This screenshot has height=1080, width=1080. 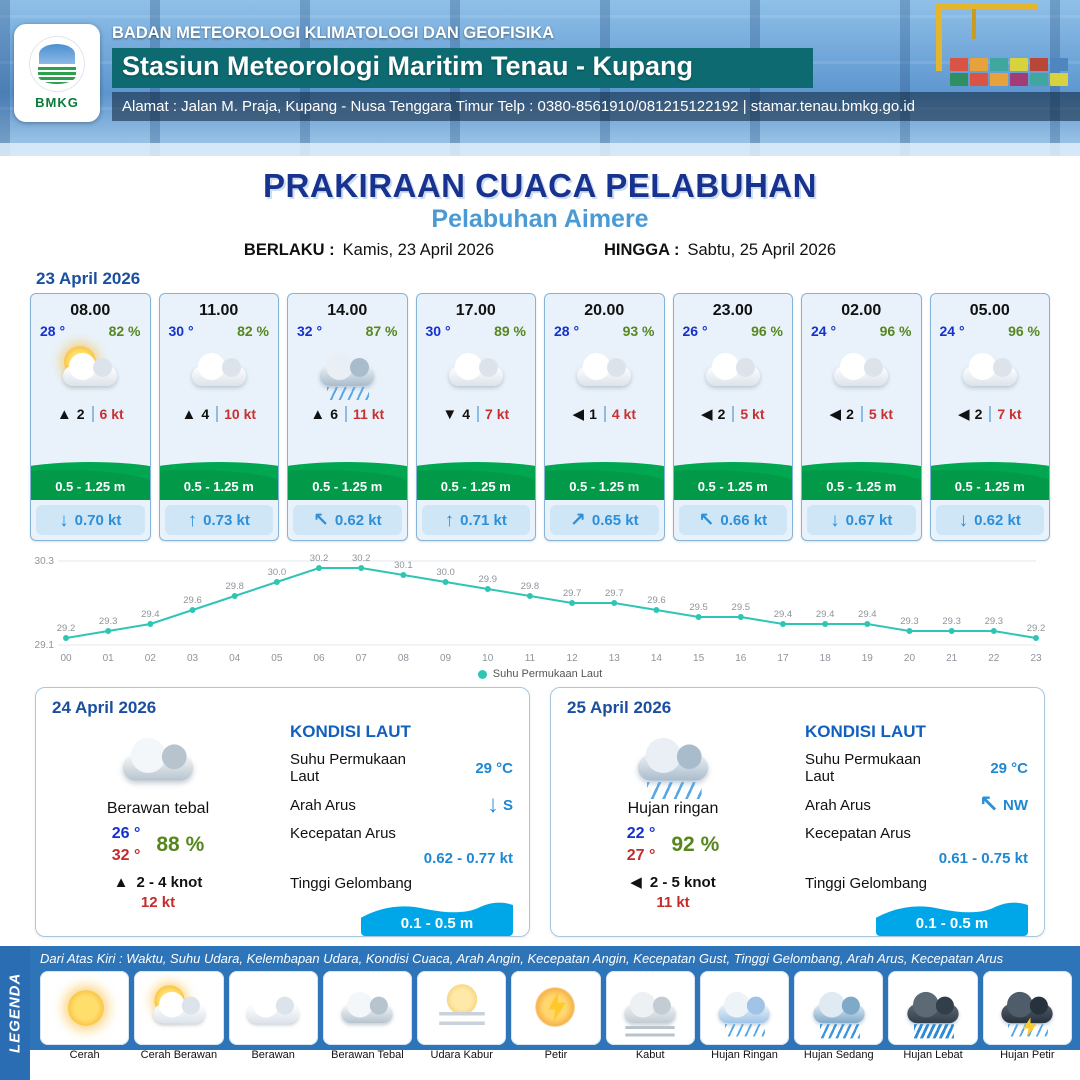 What do you see at coordinates (619, 707) in the screenshot?
I see `daily-date: 25 April 2026` at bounding box center [619, 707].